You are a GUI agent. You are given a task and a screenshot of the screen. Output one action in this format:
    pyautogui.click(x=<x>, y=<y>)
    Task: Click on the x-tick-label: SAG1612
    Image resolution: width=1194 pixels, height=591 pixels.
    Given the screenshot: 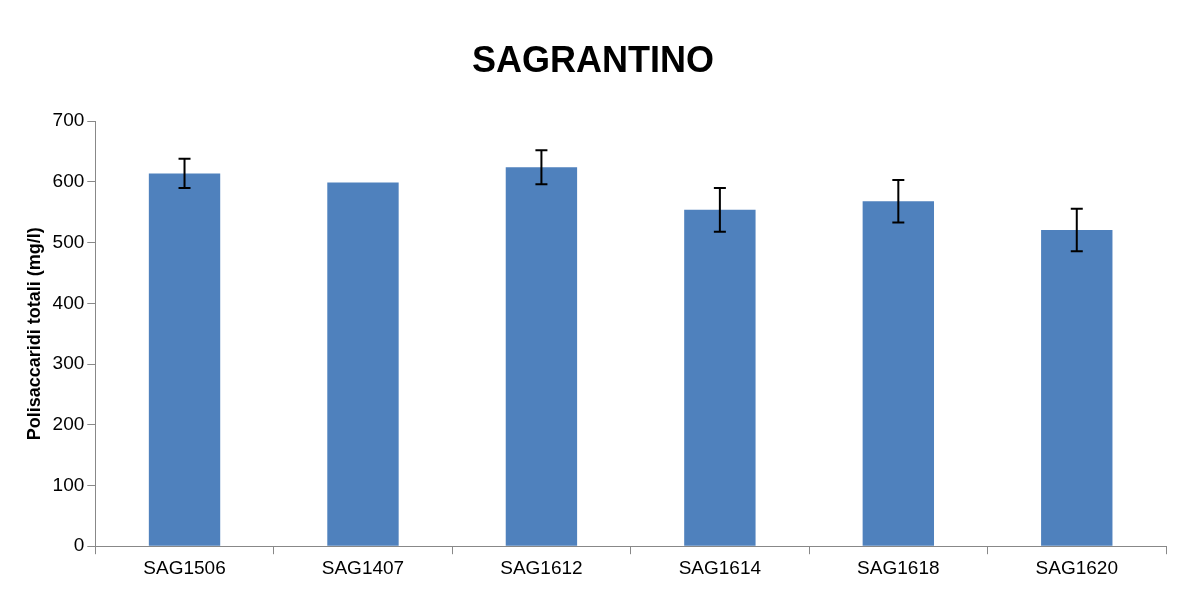 What is the action you would take?
    pyautogui.click(x=541, y=567)
    